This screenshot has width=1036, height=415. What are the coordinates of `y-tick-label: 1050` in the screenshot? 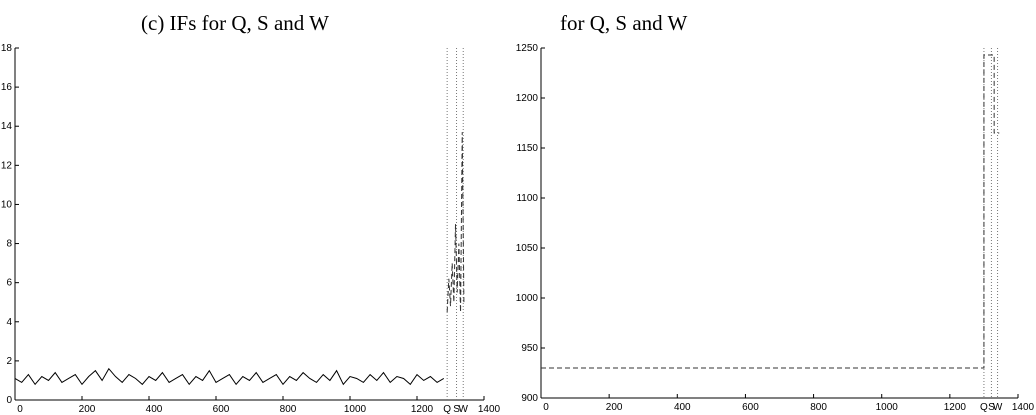 It's located at (527, 248).